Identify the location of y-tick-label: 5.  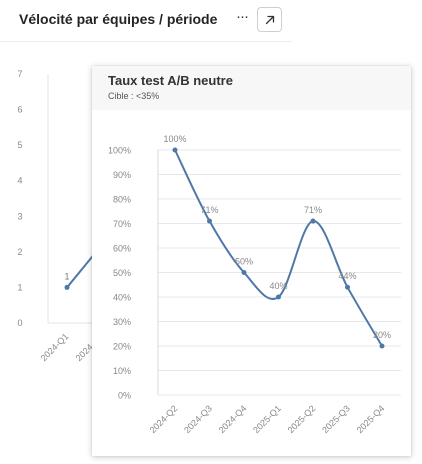
(19, 145).